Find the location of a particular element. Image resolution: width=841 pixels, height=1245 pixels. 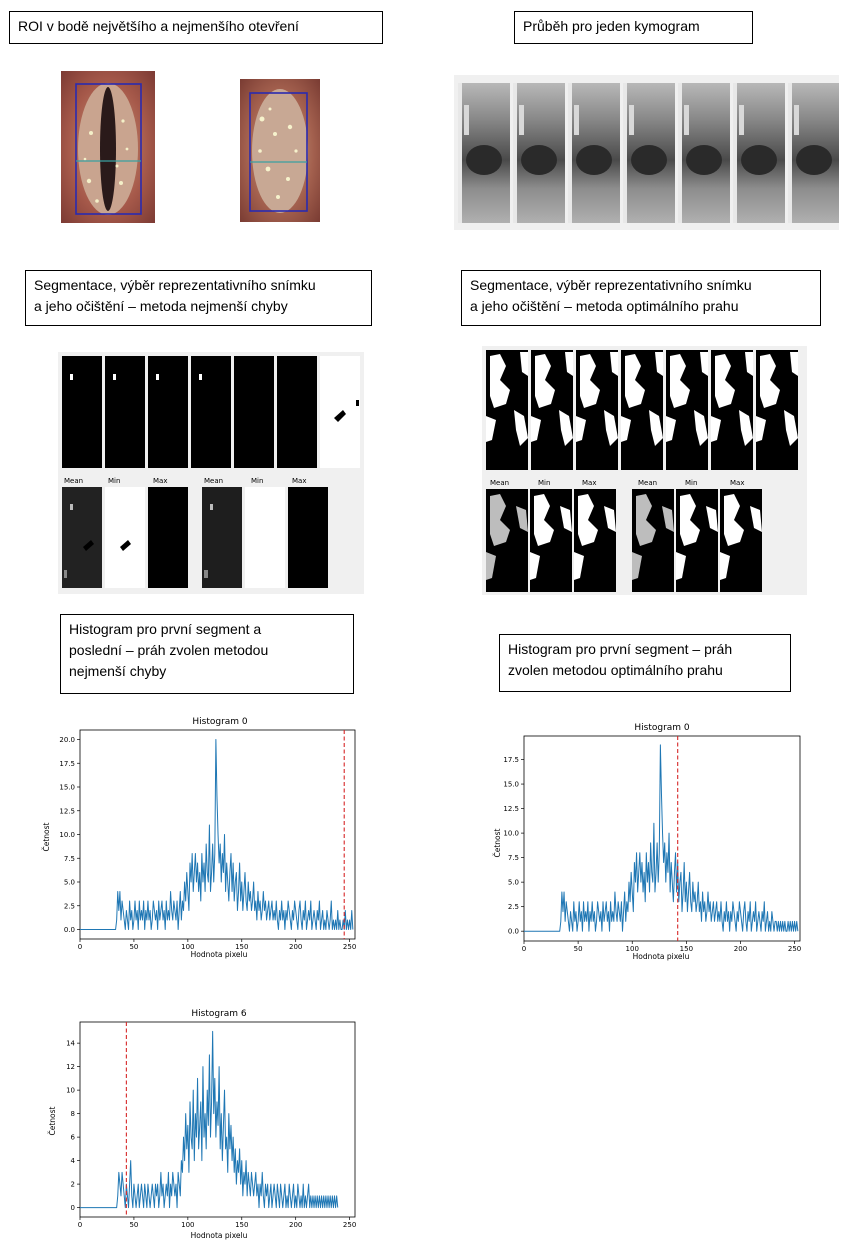

hist3-title: Histogram 6 is located at coordinates (219, 1014).